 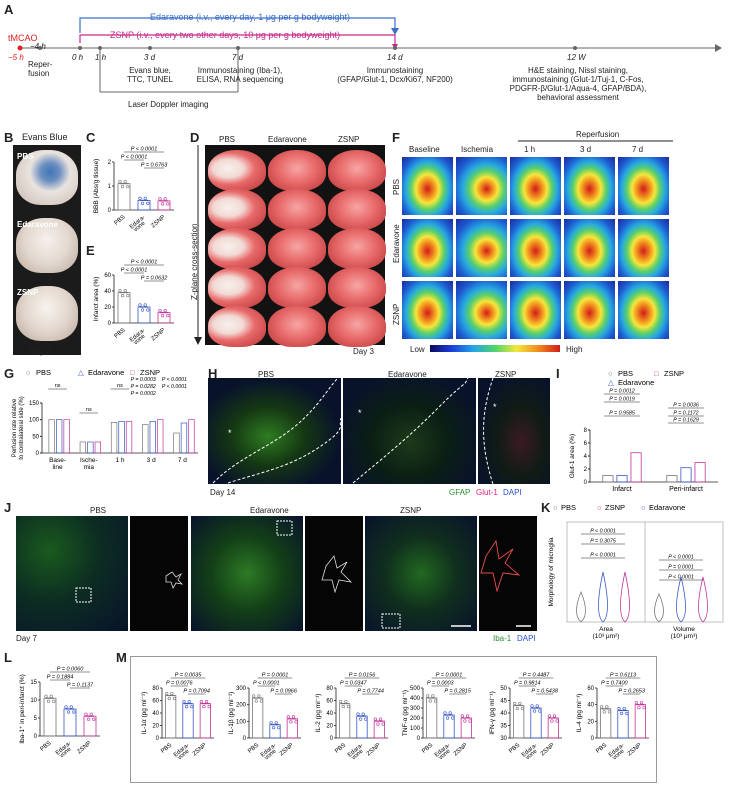 What do you see at coordinates (231, 713) in the screenshot?
I see `y-axis-label: IL-1β (pg ml⁻¹)` at bounding box center [231, 713].